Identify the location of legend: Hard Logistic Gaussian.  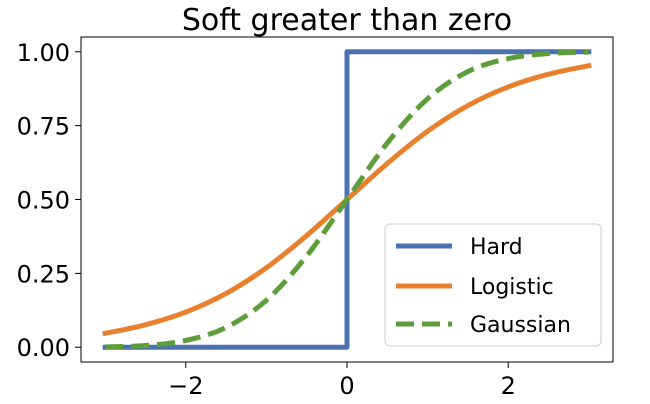
(493, 285).